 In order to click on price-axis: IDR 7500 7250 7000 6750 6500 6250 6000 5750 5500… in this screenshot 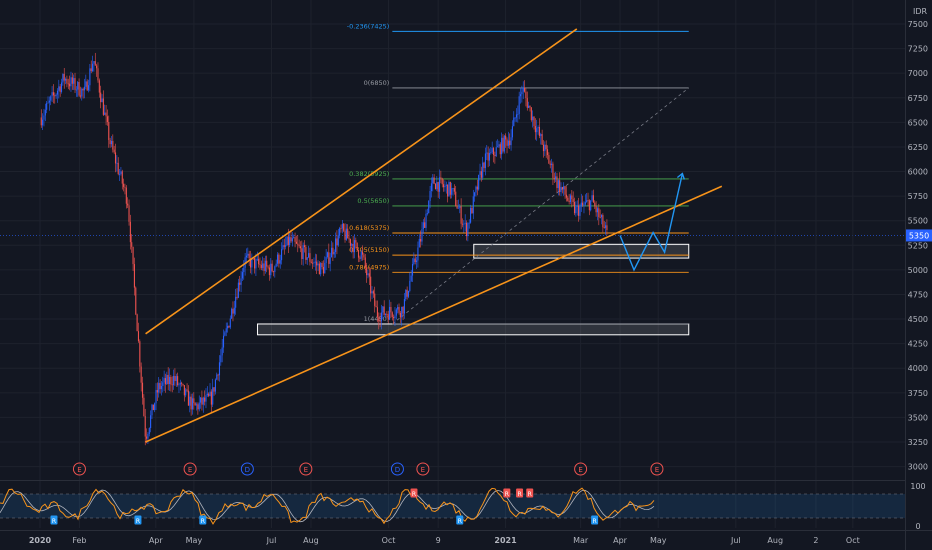, I will do `click(919, 239)`.